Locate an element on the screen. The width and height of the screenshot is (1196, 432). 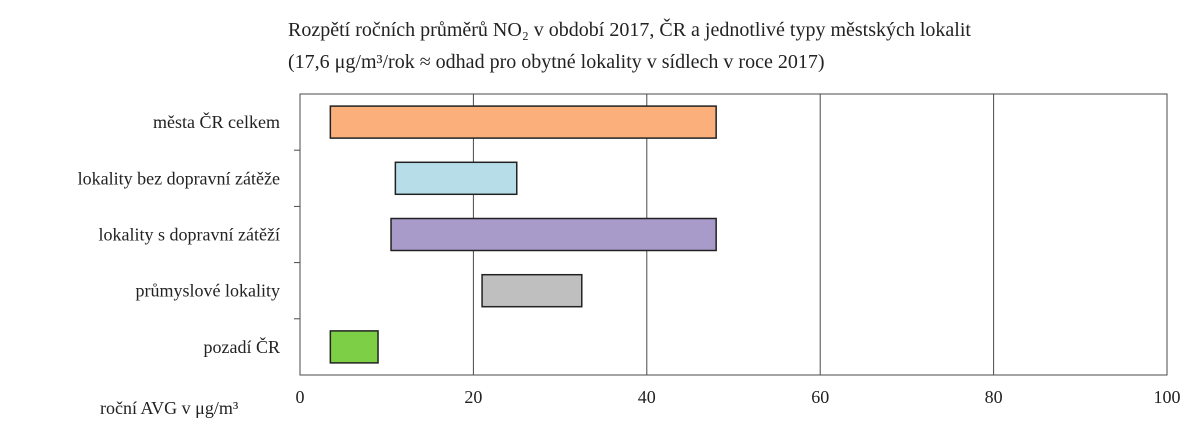
x-tick-label-4: 80 is located at coordinates (994, 397).